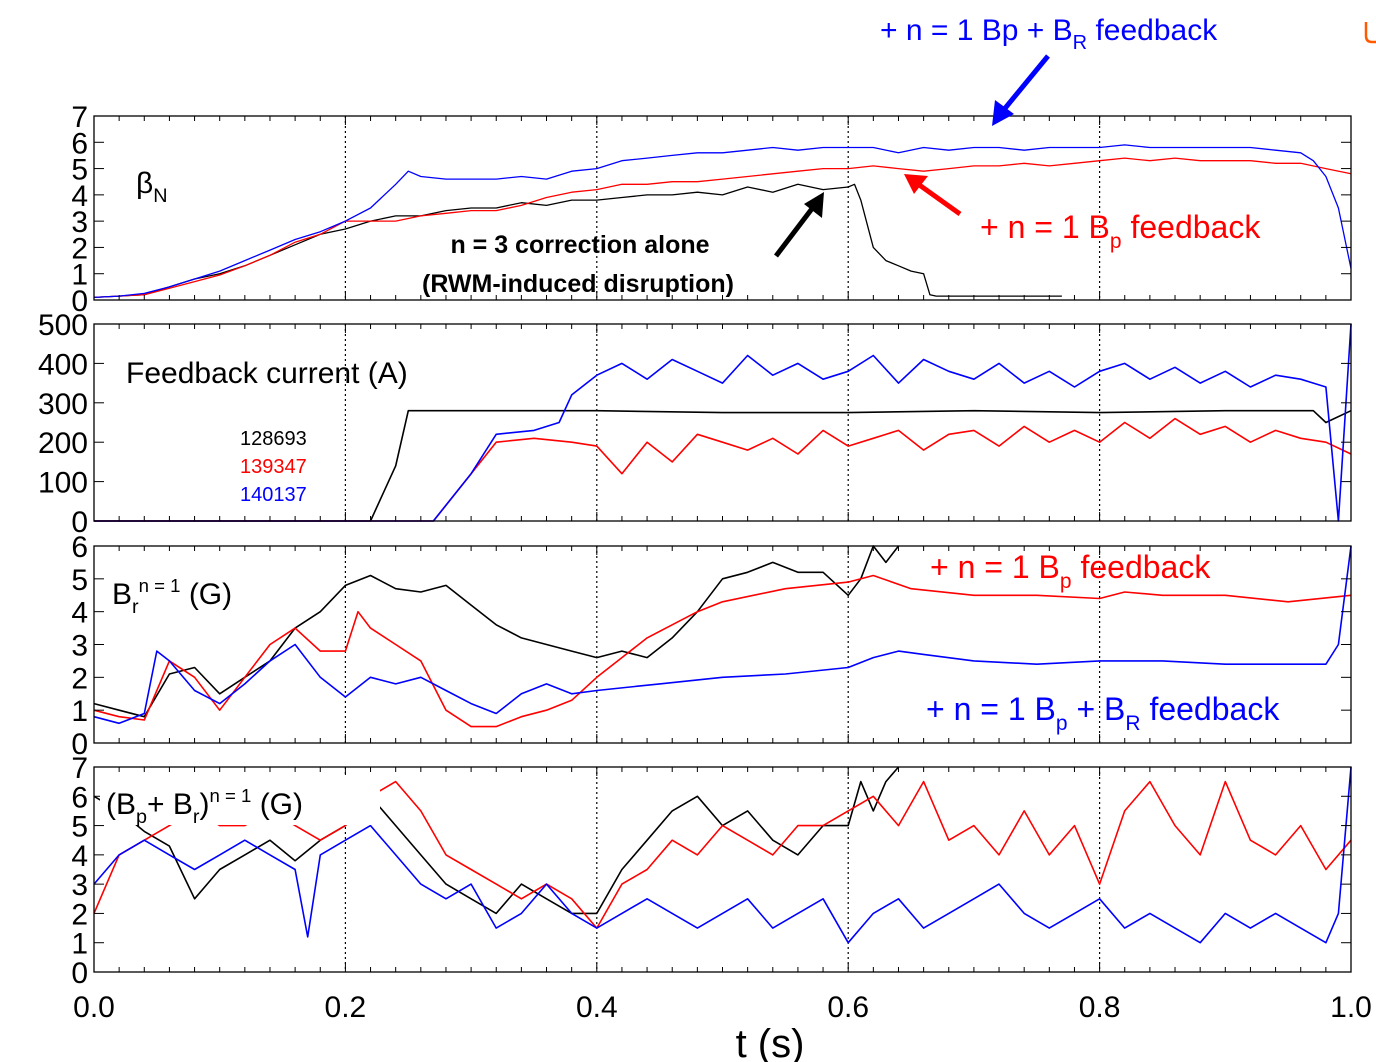 This screenshot has height=1062, width=1376. What do you see at coordinates (63, 404) in the screenshot?
I see `y-tick-label: 300` at bounding box center [63, 404].